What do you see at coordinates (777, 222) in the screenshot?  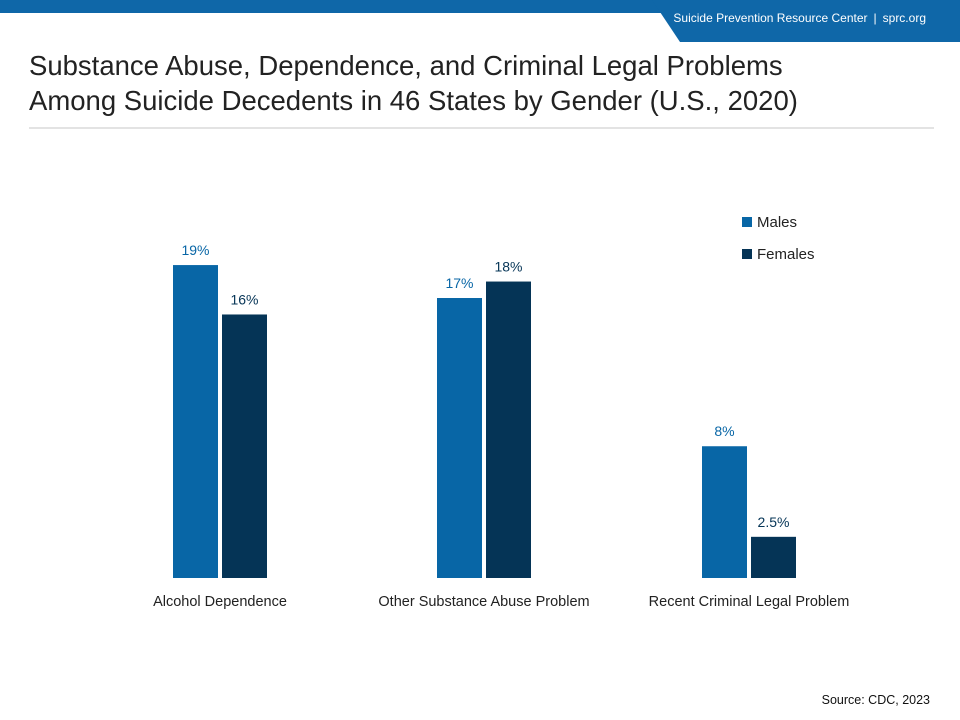 I see `legend-label-males: Males` at bounding box center [777, 222].